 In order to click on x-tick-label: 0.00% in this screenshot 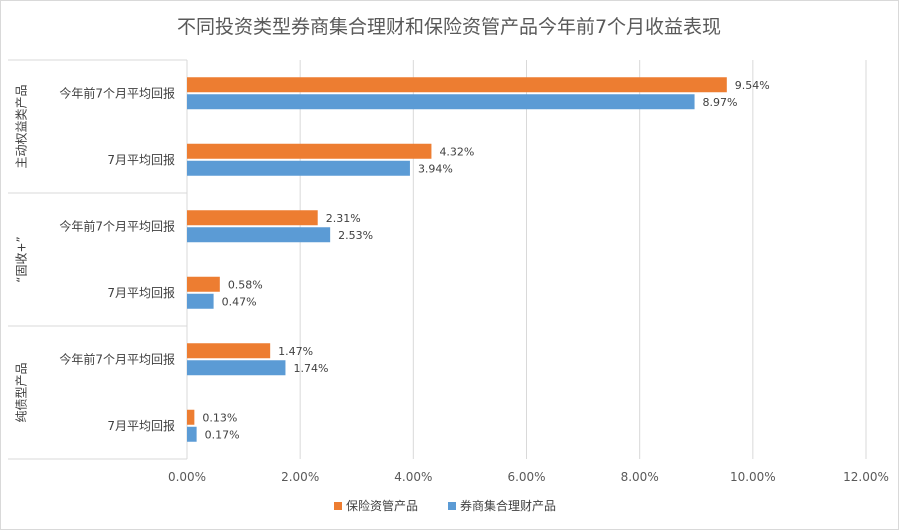, I will do `click(187, 477)`.